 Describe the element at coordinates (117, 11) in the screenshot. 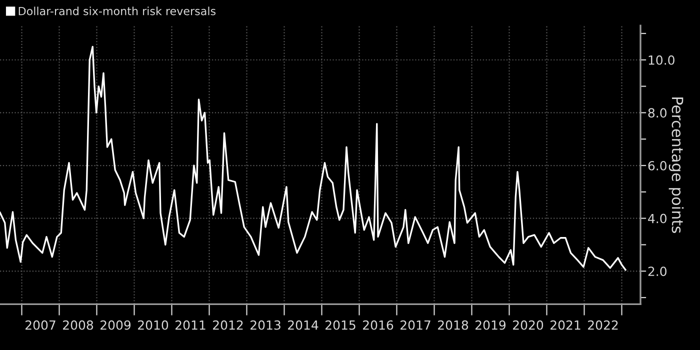

I see `legend-label: Dollar-rand six-month risk reversals` at that location.